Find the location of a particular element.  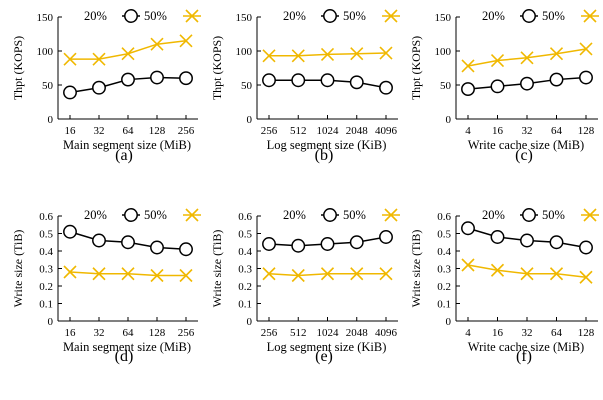

x-tick-label: 1024 is located at coordinates (328, 131).